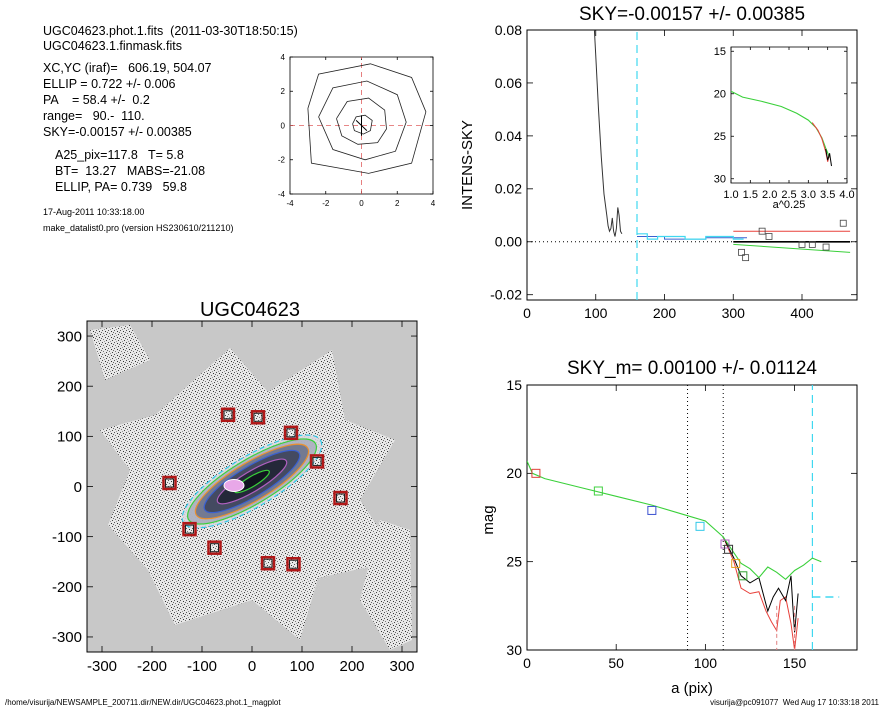  I want to click on mag-green-line, so click(674, 520).